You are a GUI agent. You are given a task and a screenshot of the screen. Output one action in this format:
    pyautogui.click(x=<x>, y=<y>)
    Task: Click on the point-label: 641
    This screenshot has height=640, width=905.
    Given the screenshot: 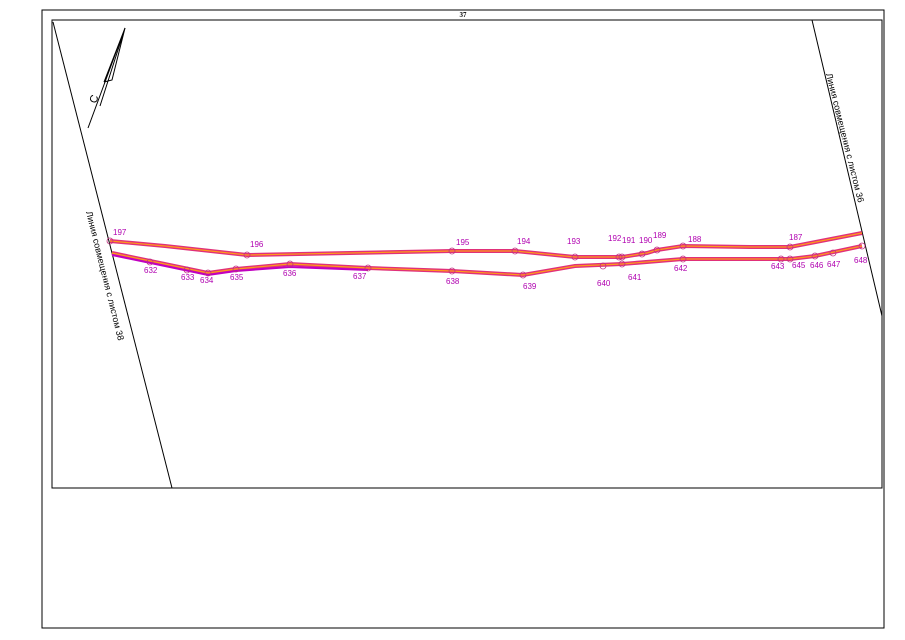 What is the action you would take?
    pyautogui.click(x=635, y=277)
    